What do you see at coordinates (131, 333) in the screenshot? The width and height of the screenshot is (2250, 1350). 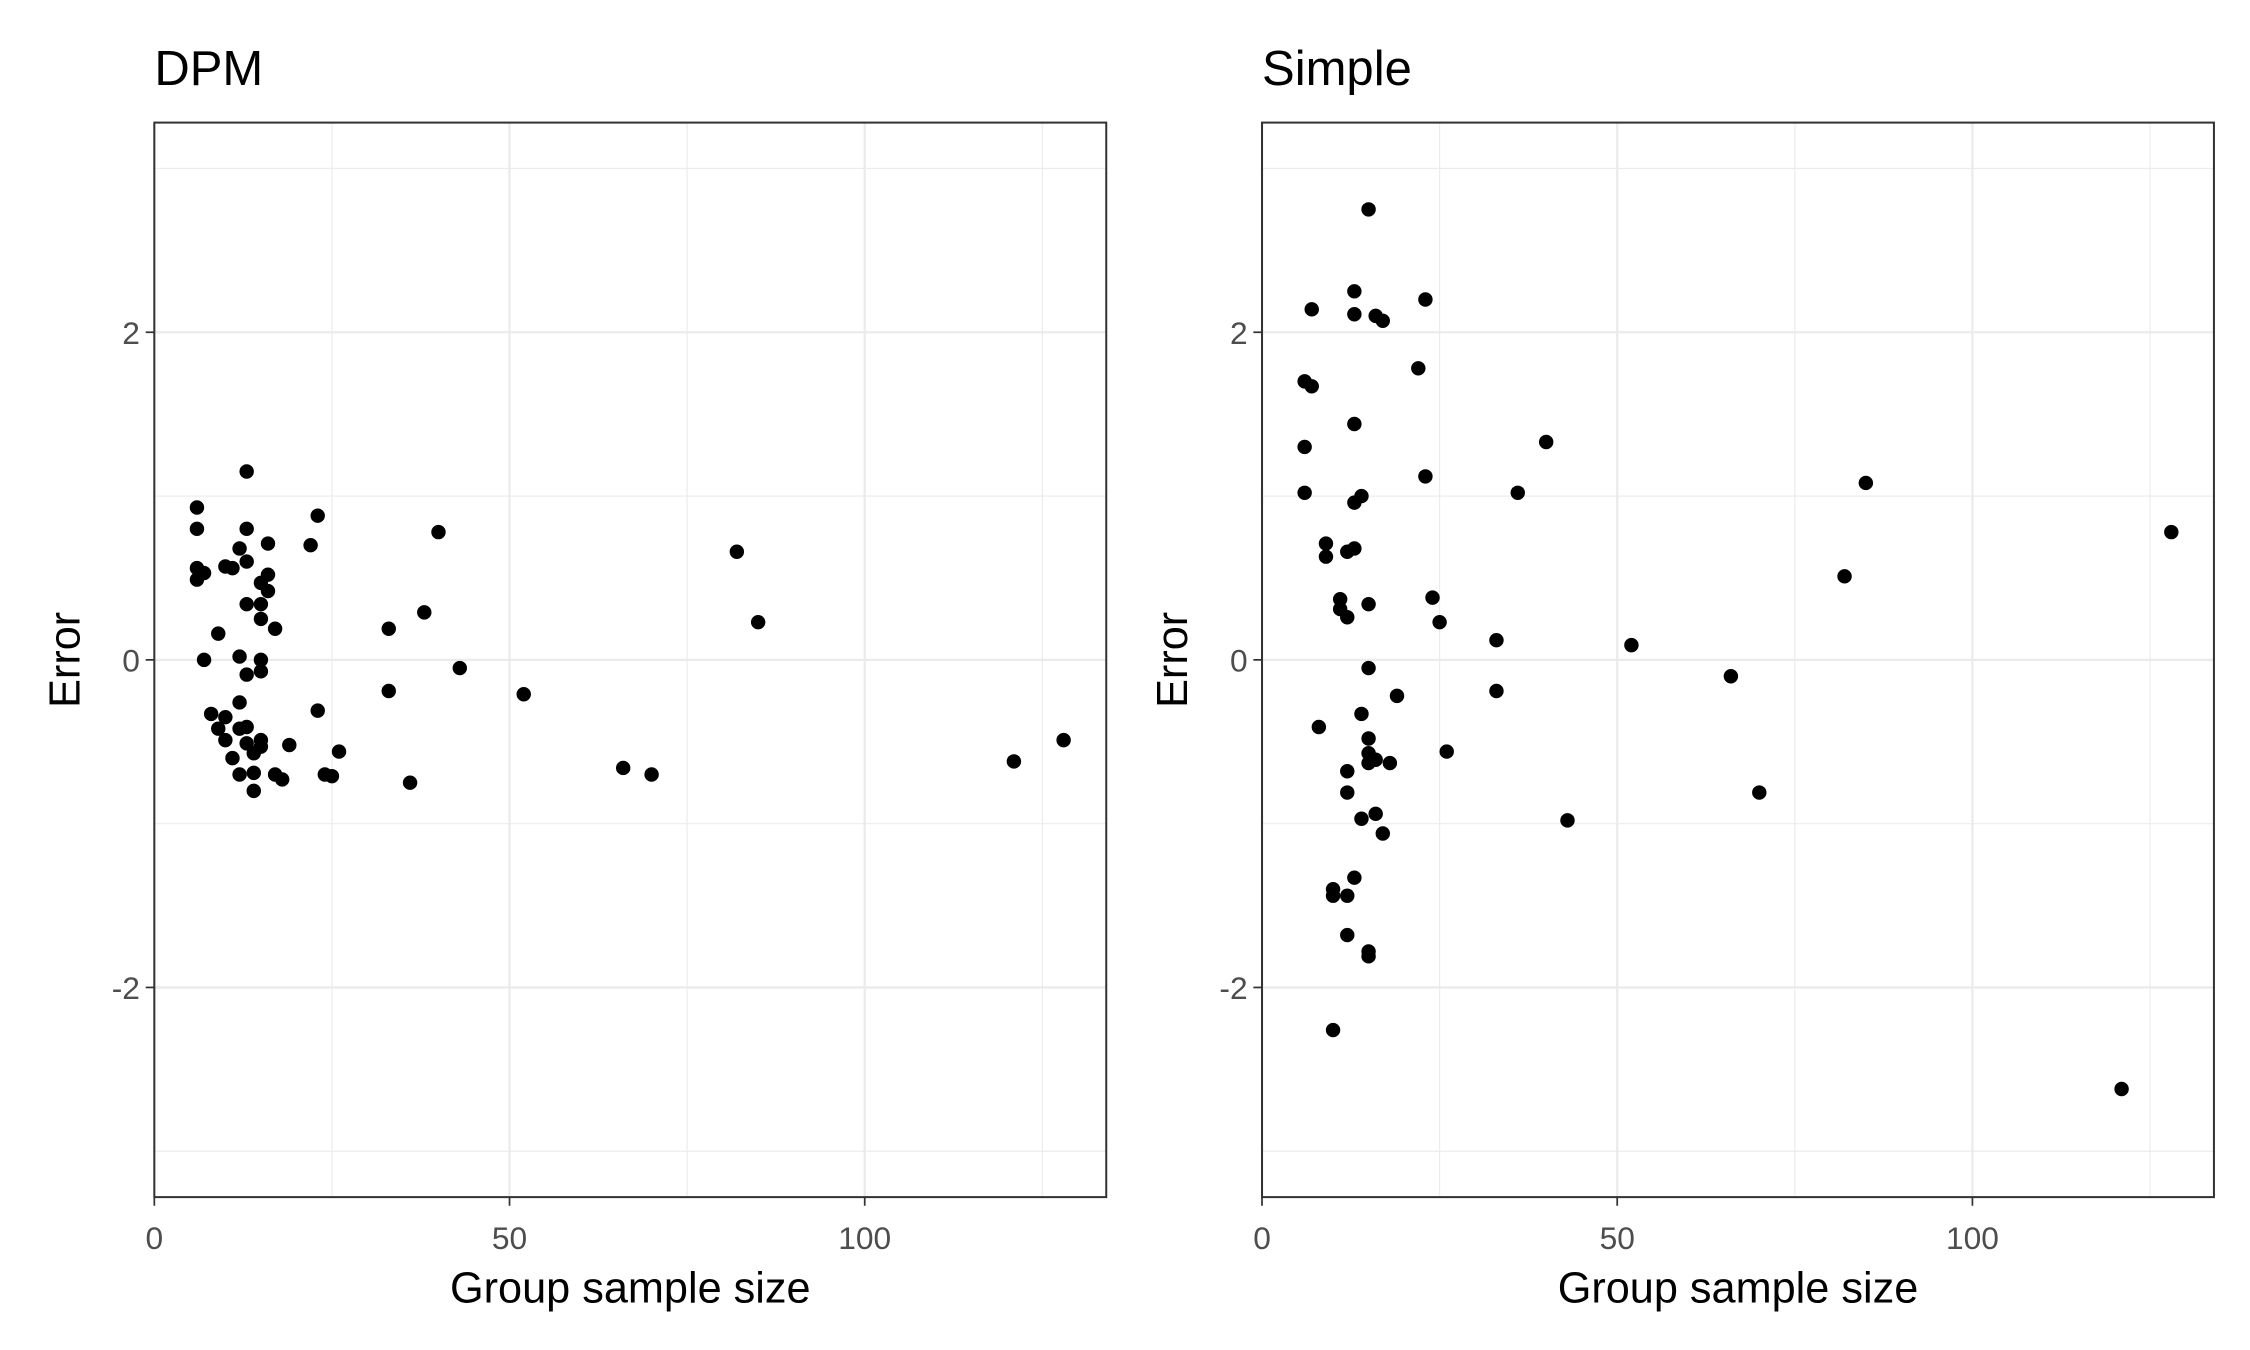 I see `y-tick-label: 2` at bounding box center [131, 333].